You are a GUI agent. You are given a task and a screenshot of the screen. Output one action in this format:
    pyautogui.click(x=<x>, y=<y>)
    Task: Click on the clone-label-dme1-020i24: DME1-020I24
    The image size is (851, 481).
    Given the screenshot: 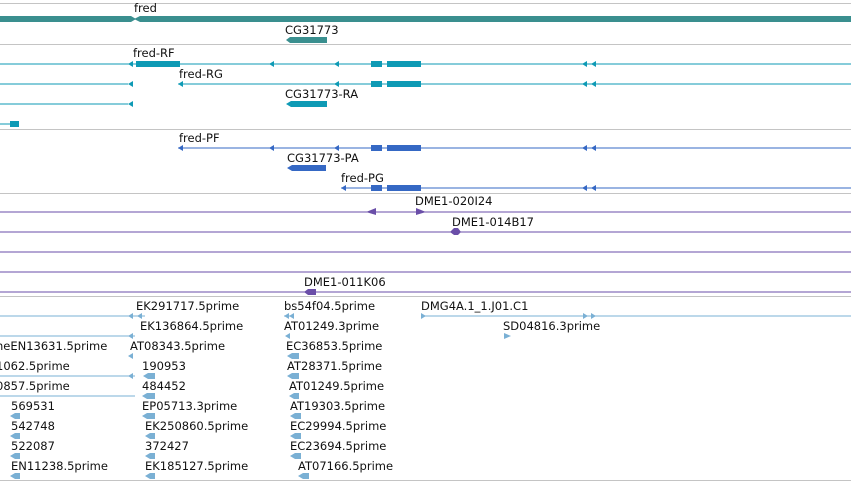 What is the action you would take?
    pyautogui.click(x=454, y=201)
    